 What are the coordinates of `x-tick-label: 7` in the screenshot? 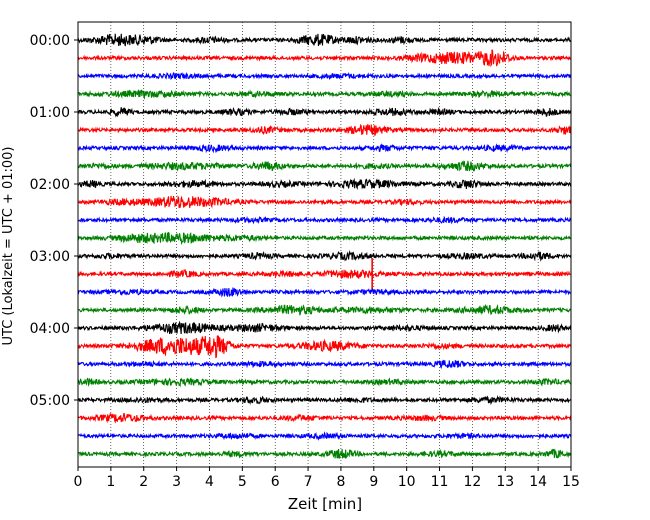 It's located at (308, 482).